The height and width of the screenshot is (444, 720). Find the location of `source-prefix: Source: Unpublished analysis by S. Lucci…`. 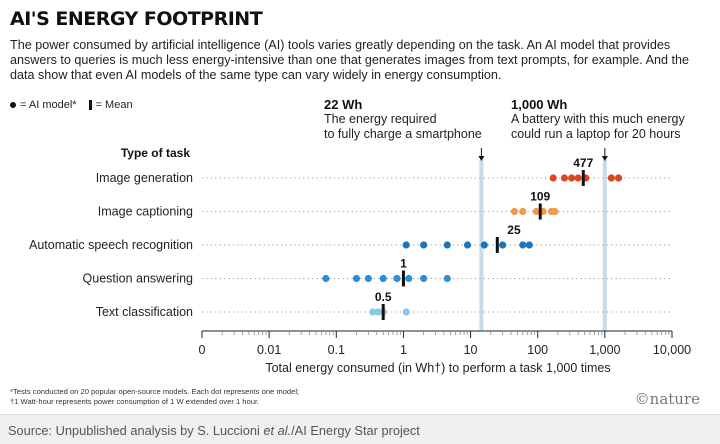

source-prefix: Source: Unpublished analysis by S. Lucci… is located at coordinates (136, 430).